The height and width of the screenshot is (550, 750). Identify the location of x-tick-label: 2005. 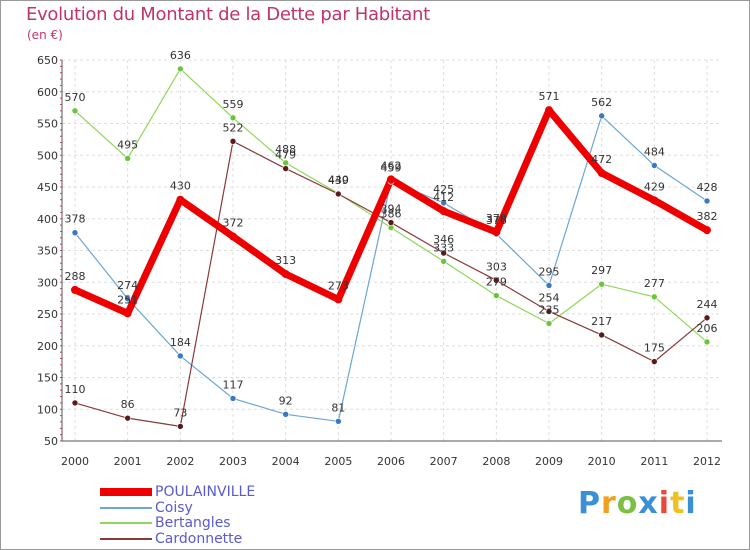
(338, 461).